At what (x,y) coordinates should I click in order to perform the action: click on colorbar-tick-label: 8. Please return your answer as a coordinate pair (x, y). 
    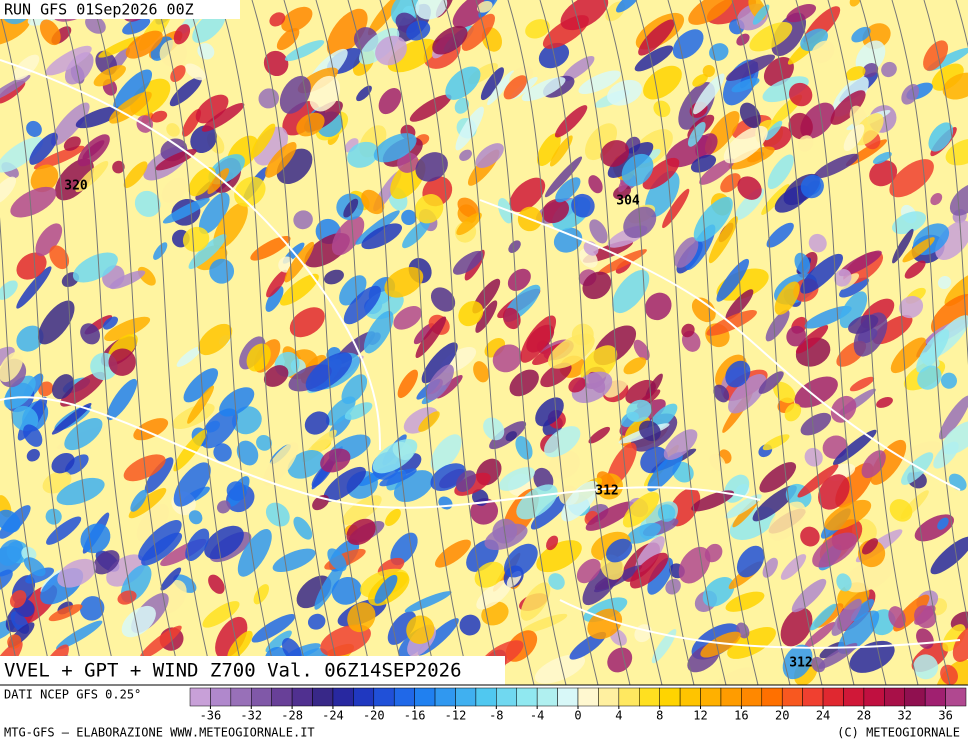
    Looking at the image, I should click on (659, 716).